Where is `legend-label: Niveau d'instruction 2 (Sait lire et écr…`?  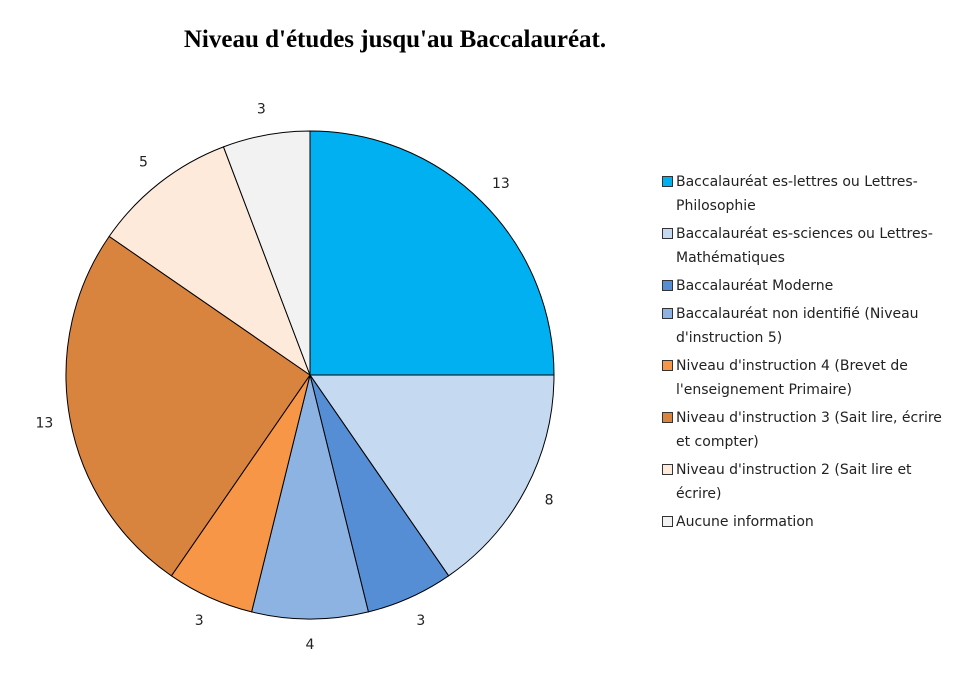
legend-label: Niveau d'instruction 2 (Sait lire et écr… is located at coordinates (794, 482).